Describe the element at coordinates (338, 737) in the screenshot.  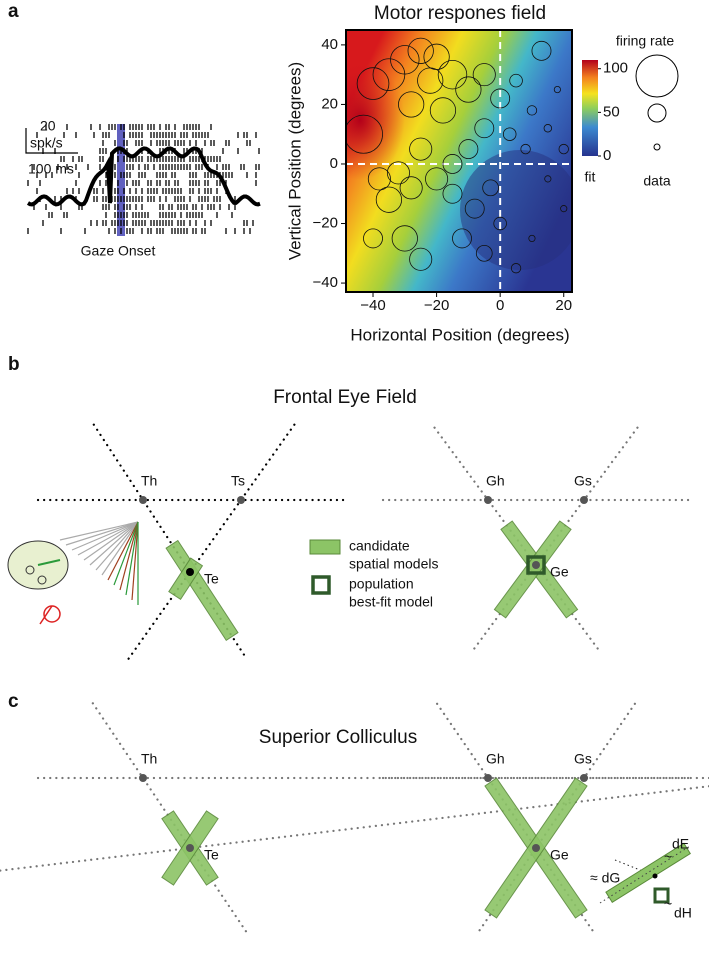
I see `panel-title: Superior Colliculus` at that location.